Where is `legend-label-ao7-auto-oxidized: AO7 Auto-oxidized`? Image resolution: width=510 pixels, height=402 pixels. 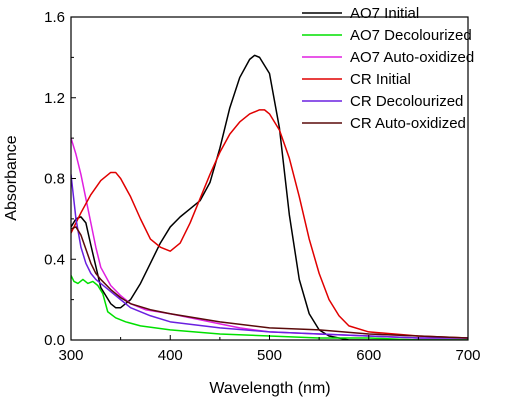
legend-label-ao7-auto-oxidized: AO7 Auto-oxidized is located at coordinates (412, 57).